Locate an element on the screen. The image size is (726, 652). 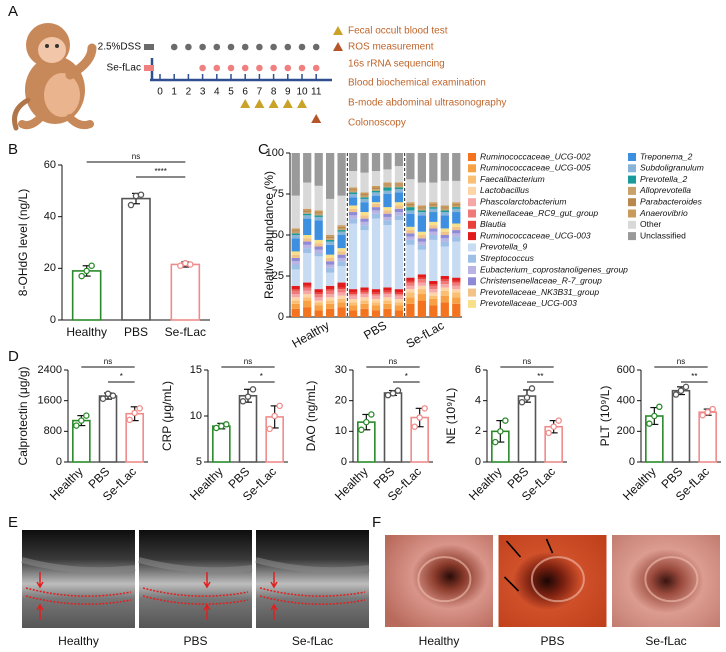
y-axis-label: Calprotectin (μg/g) is located at coordinates (23, 416).